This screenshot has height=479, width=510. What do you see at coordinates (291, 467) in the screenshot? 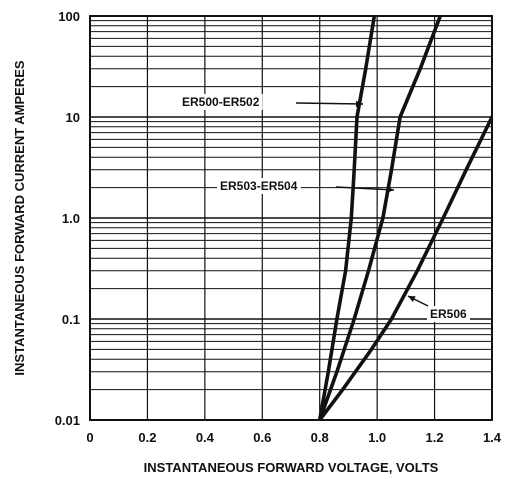
I see `x-axis-label: INSTANTANEOUS FORWARD VOLTAGE, VOLTS` at bounding box center [291, 467].